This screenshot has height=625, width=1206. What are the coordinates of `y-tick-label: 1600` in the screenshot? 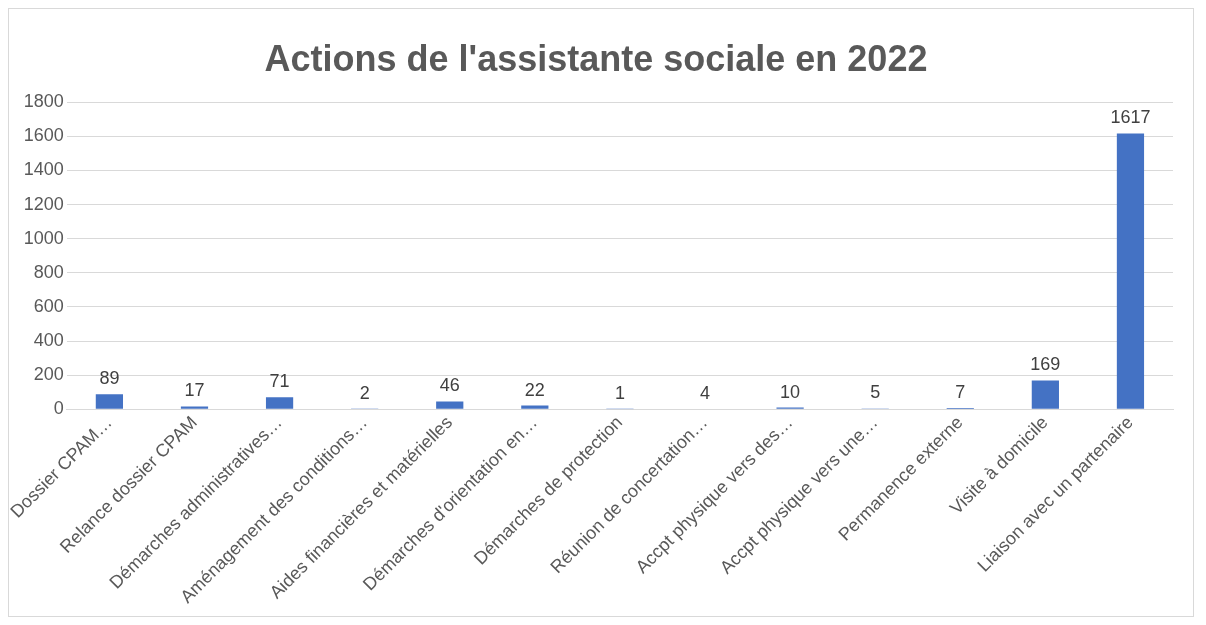 It's located at (43, 135).